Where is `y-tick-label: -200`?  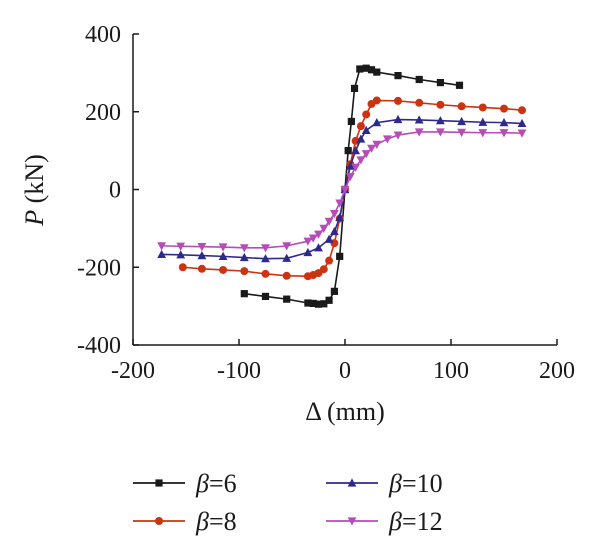
y-tick-label: -200 is located at coordinates (99, 268).